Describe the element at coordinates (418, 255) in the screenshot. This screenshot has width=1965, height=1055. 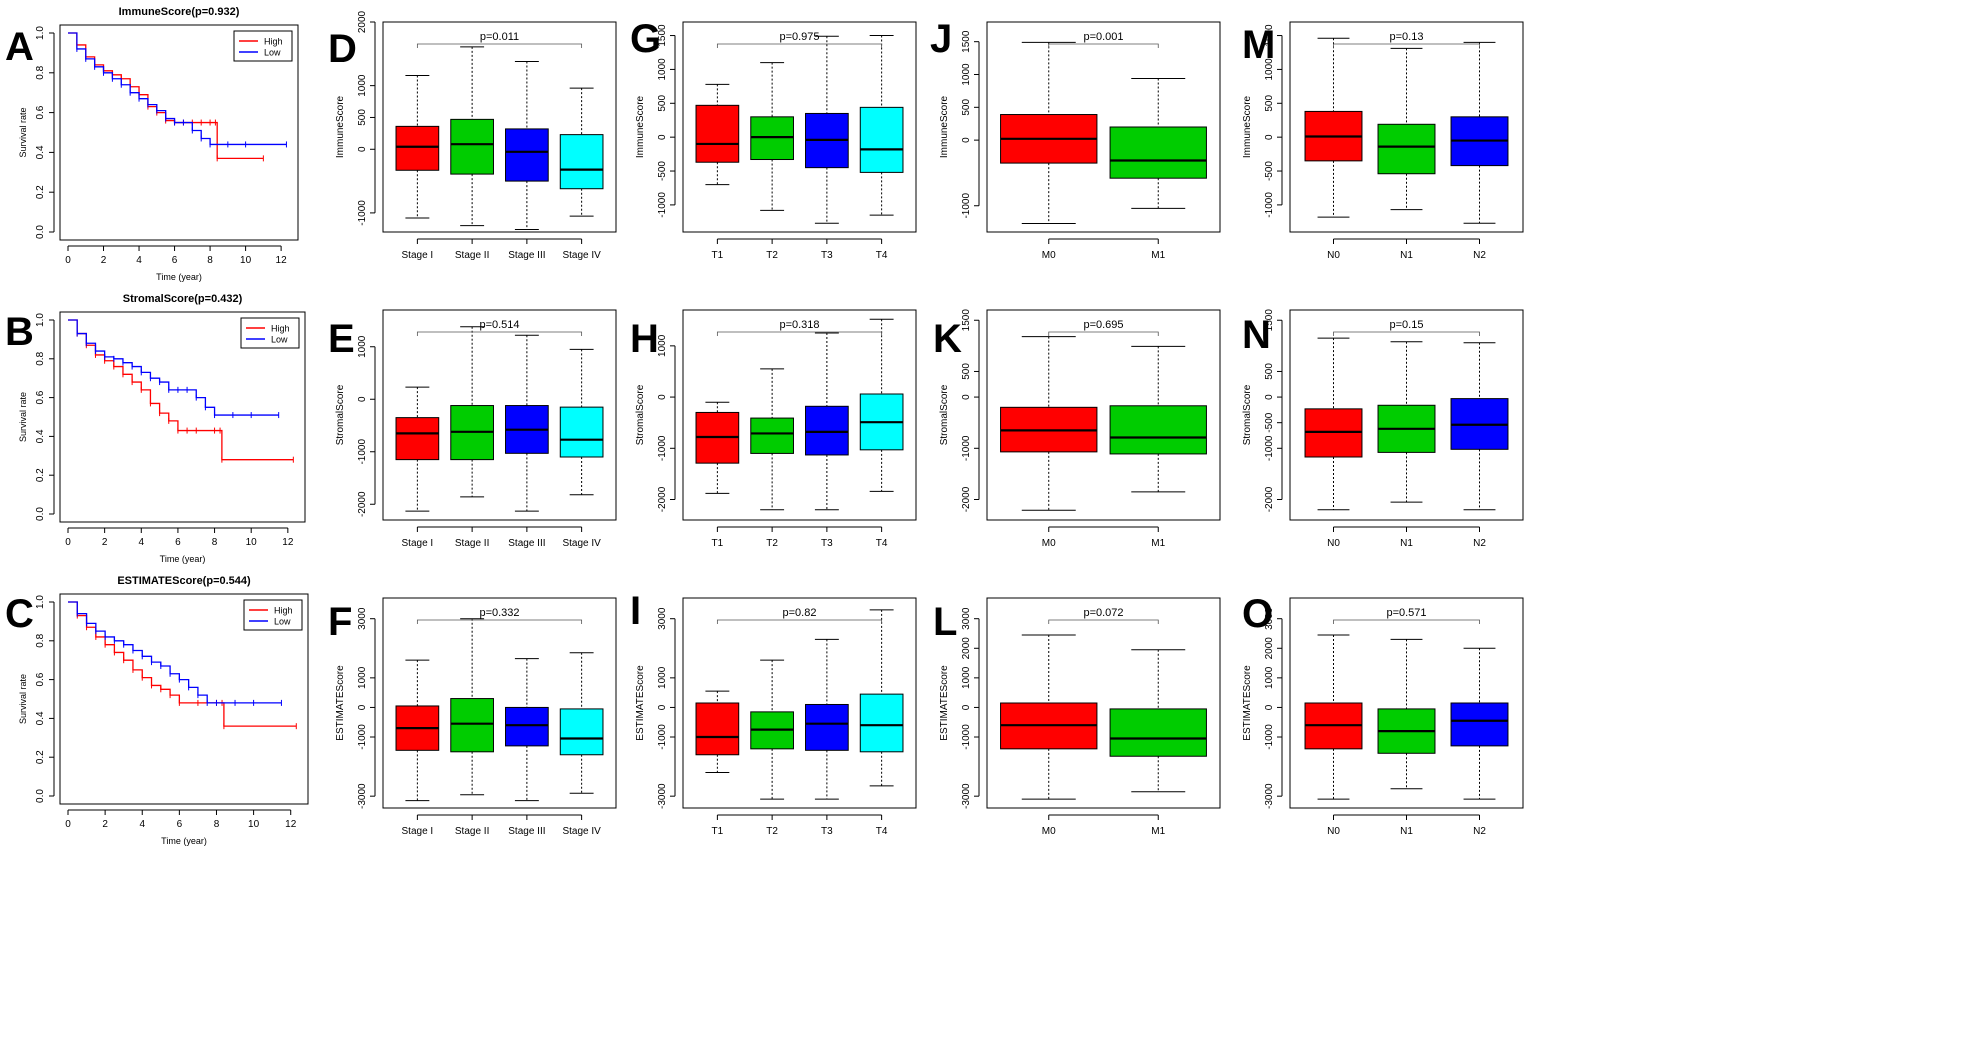
I see `x-tick-label: Stage I` at that location.